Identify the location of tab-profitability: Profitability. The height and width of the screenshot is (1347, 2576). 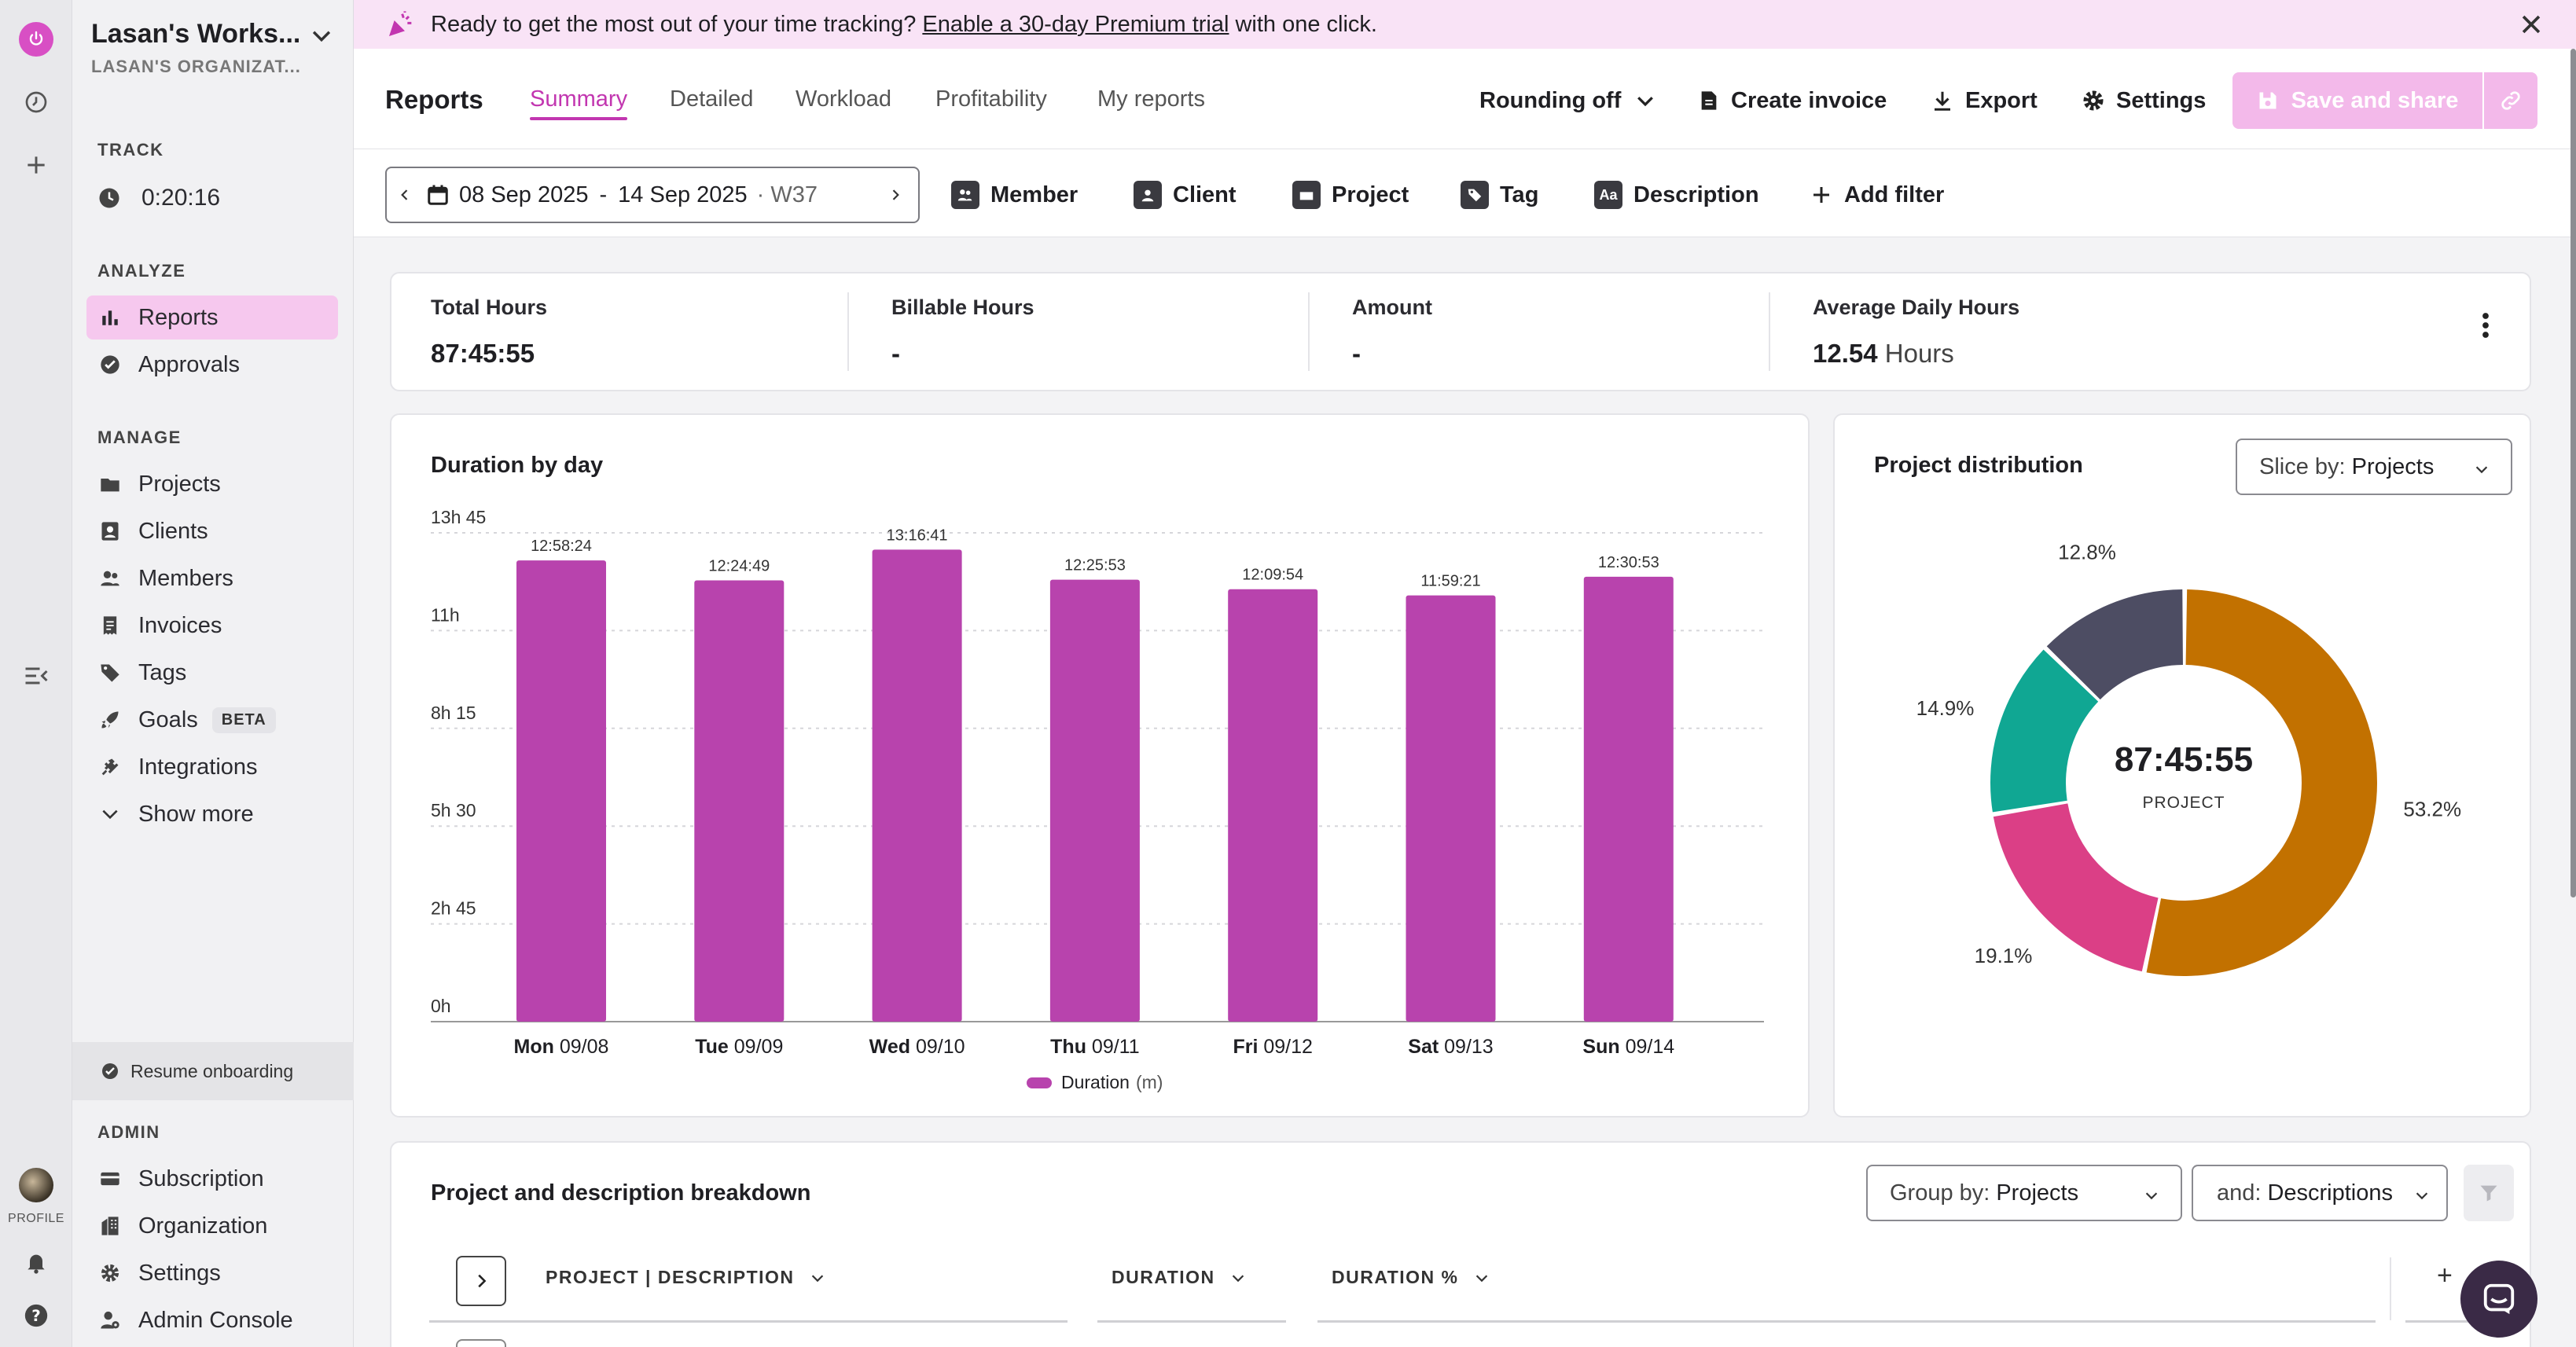
(991, 99).